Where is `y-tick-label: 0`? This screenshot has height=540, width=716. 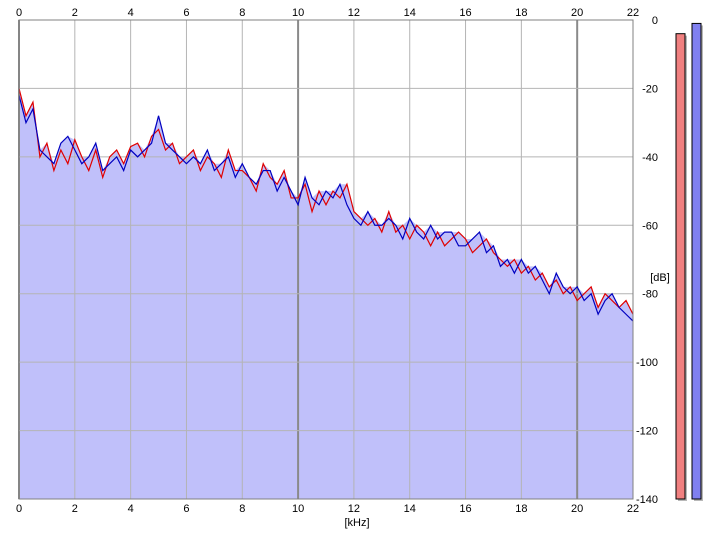 y-tick-label: 0 is located at coordinates (655, 21).